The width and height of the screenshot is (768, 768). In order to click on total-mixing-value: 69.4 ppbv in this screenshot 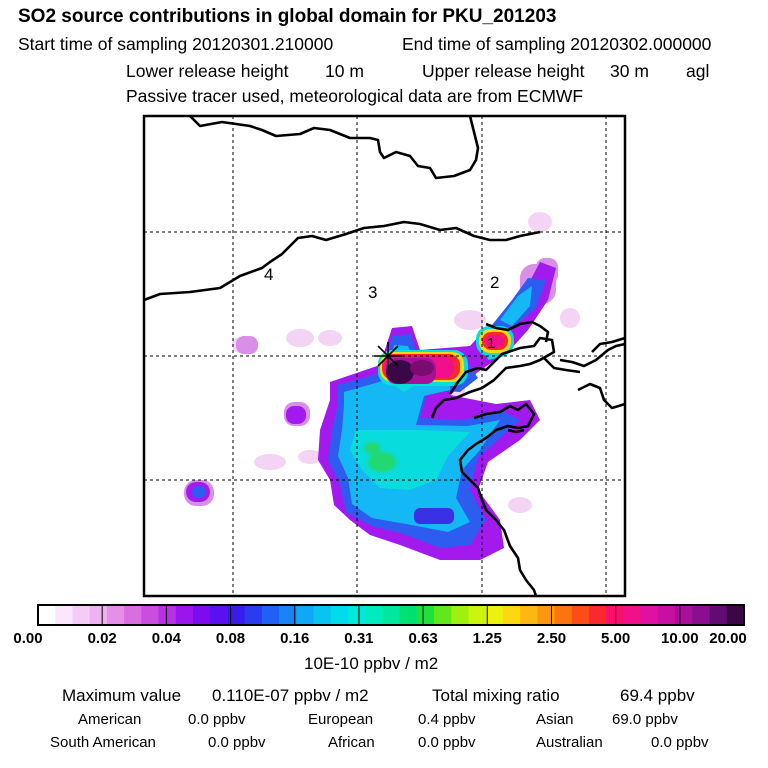, I will do `click(657, 695)`.